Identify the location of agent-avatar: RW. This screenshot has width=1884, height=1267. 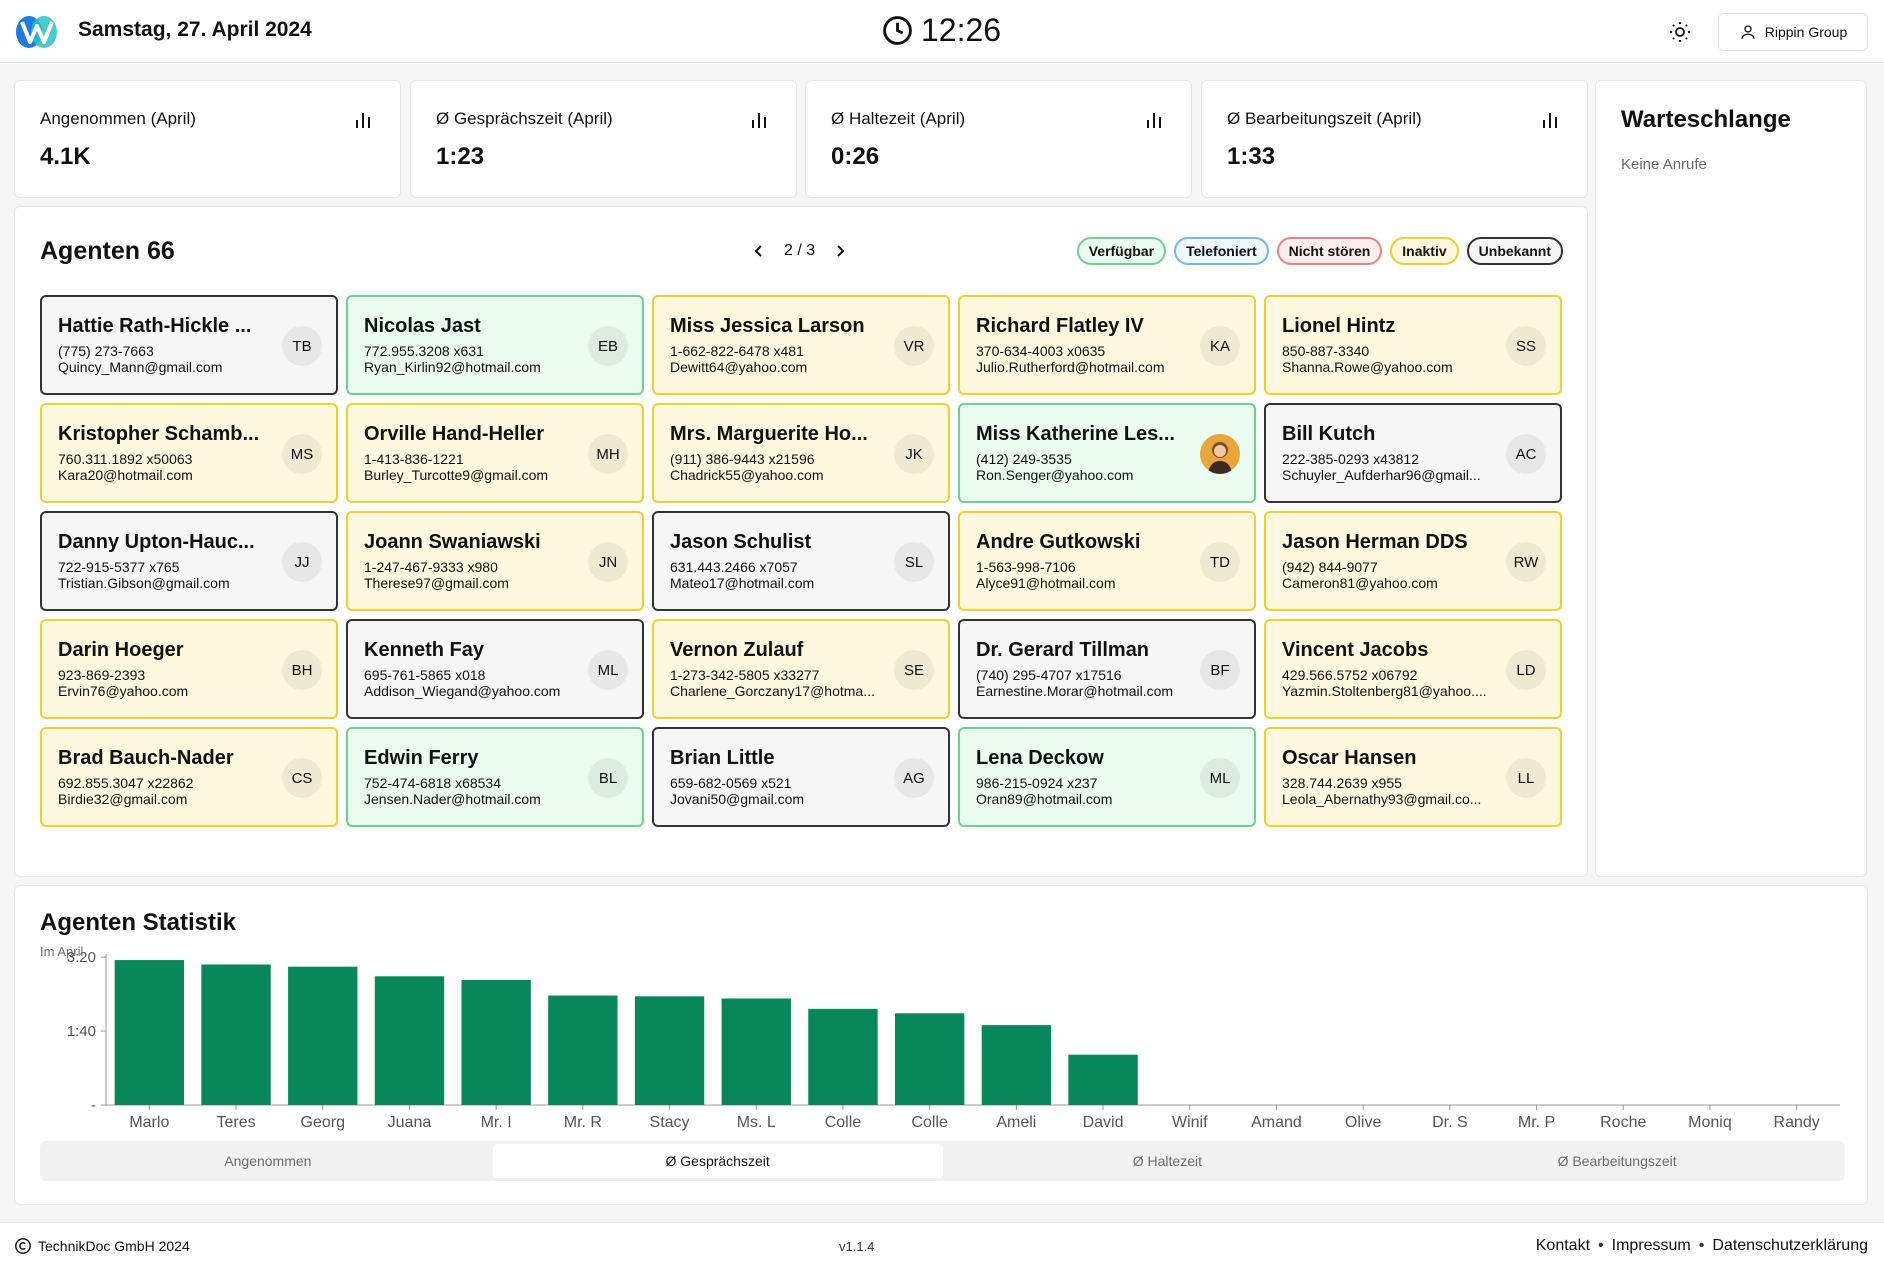
(1526, 562).